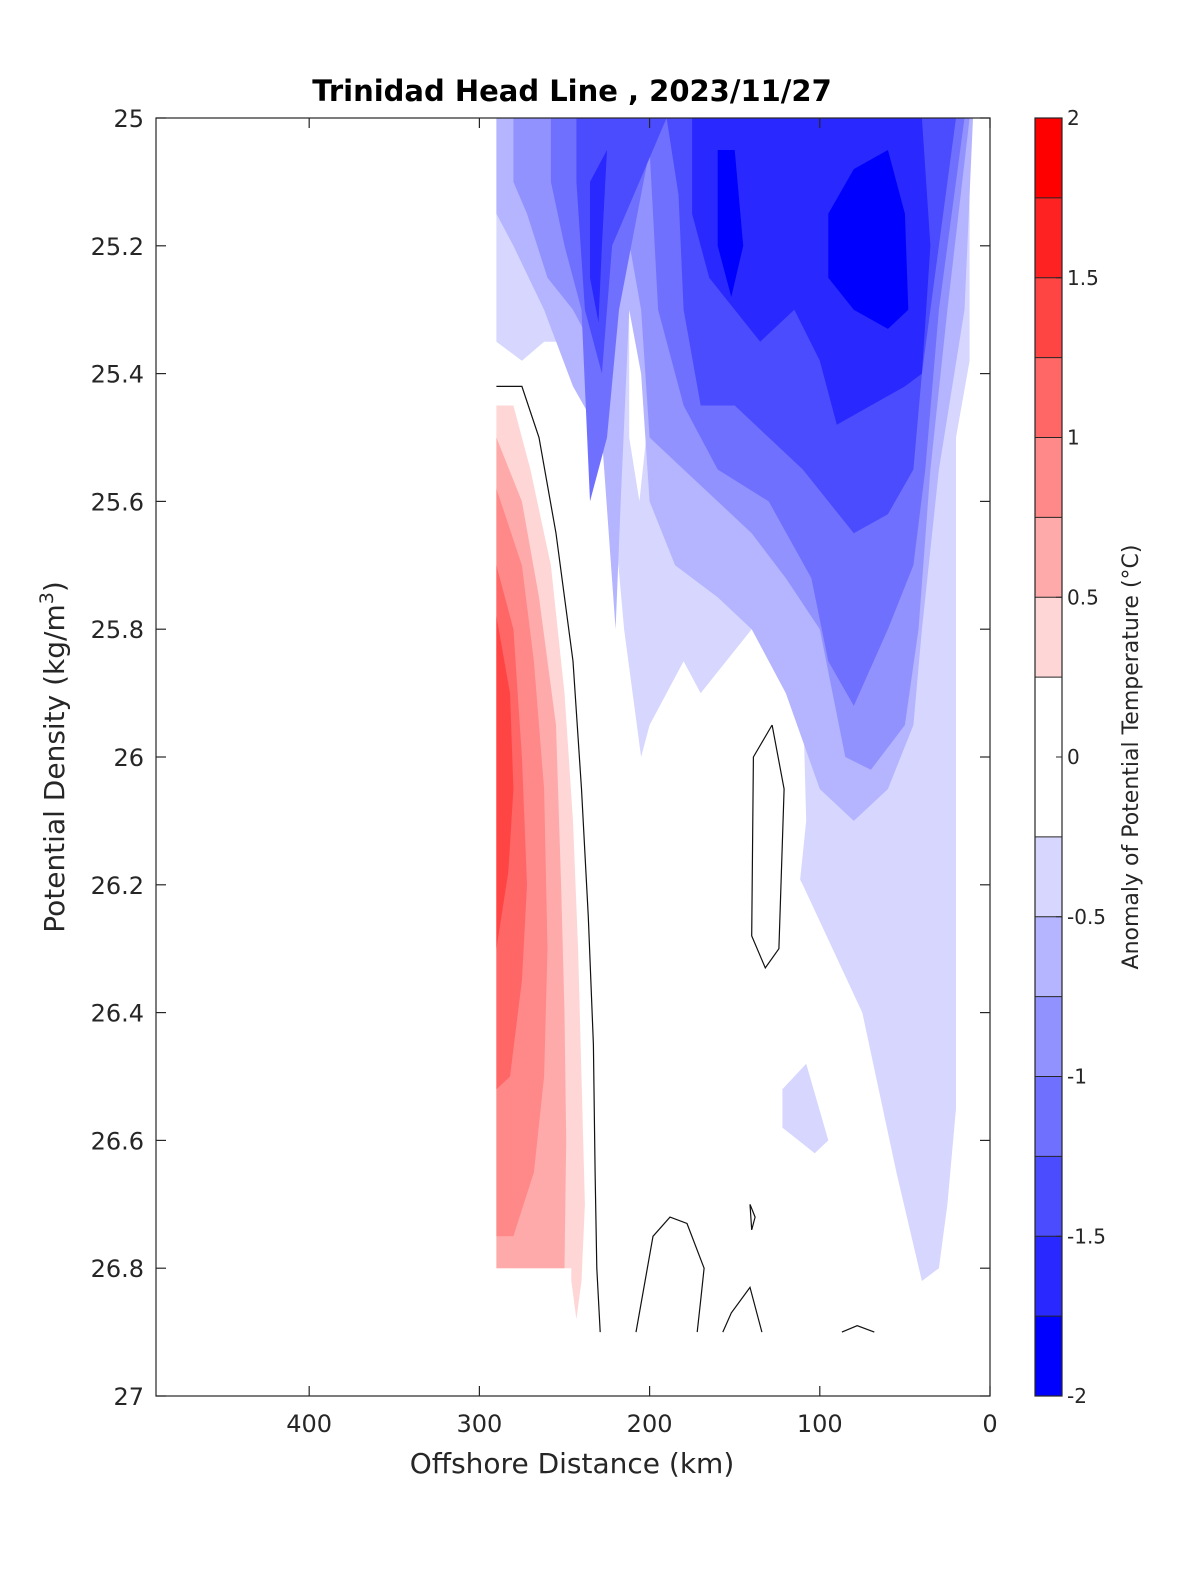 This screenshot has width=1200, height=1575. I want to click on y-axis-label-close: ), so click(54, 586).